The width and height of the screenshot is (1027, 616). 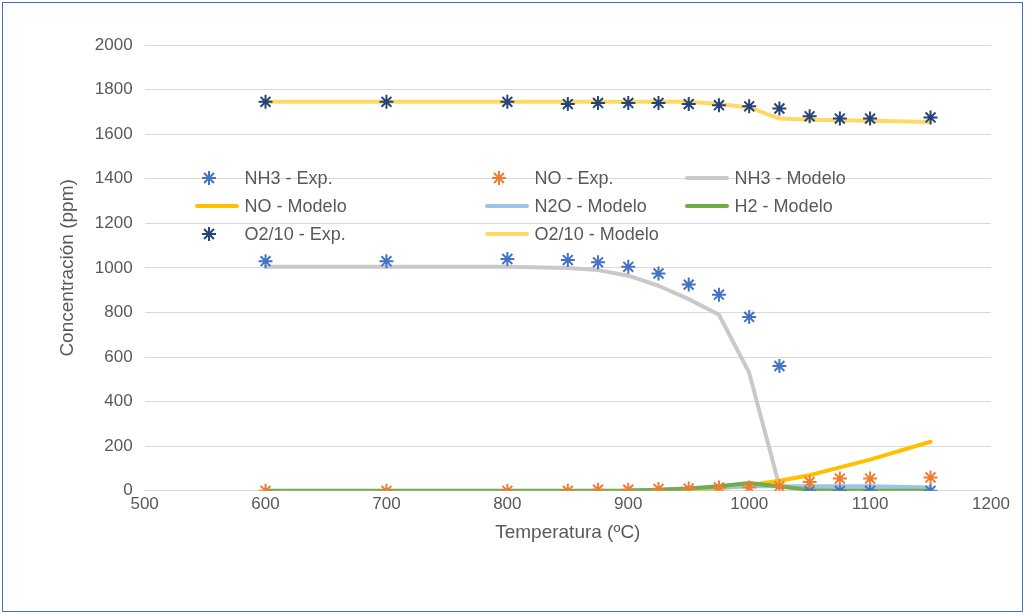 What do you see at coordinates (118, 401) in the screenshot?
I see `y-tick-label: 400` at bounding box center [118, 401].